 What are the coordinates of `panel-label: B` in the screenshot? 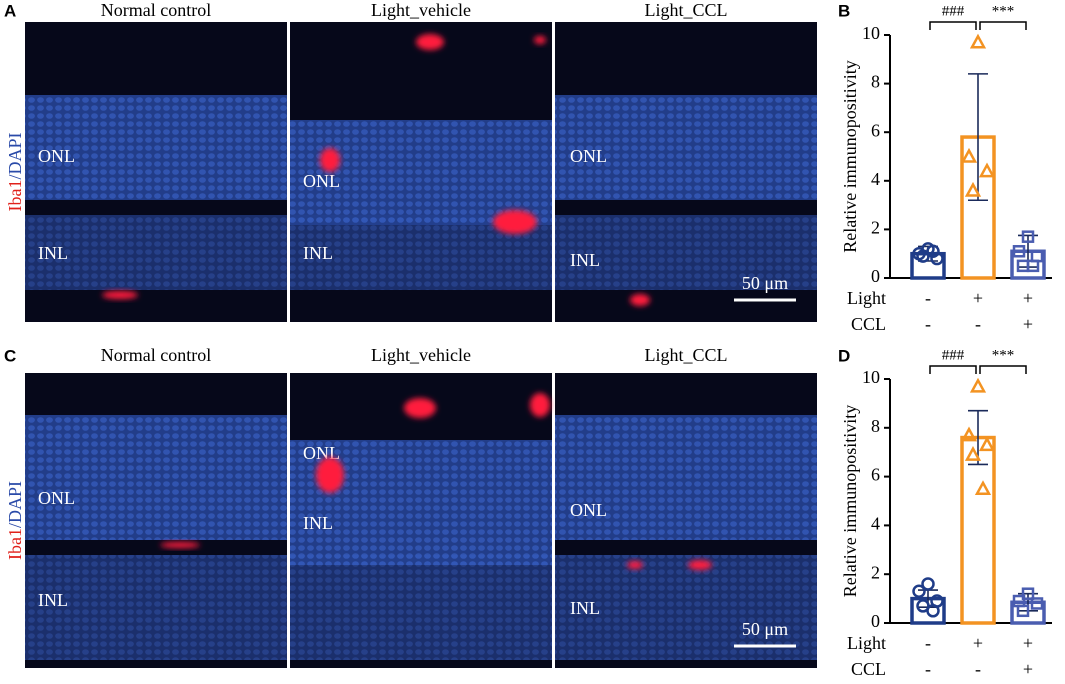 It's located at (844, 10).